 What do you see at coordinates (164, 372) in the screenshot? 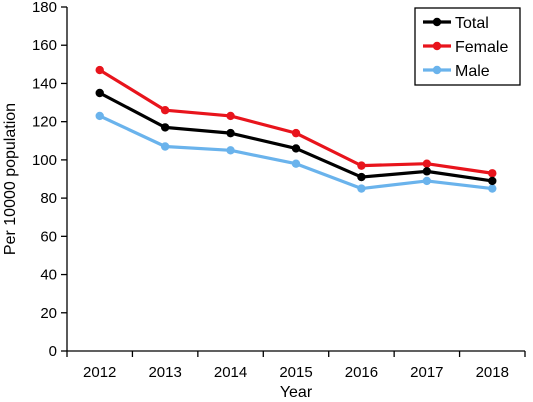
I see `x-tick-label: 2013` at bounding box center [164, 372].